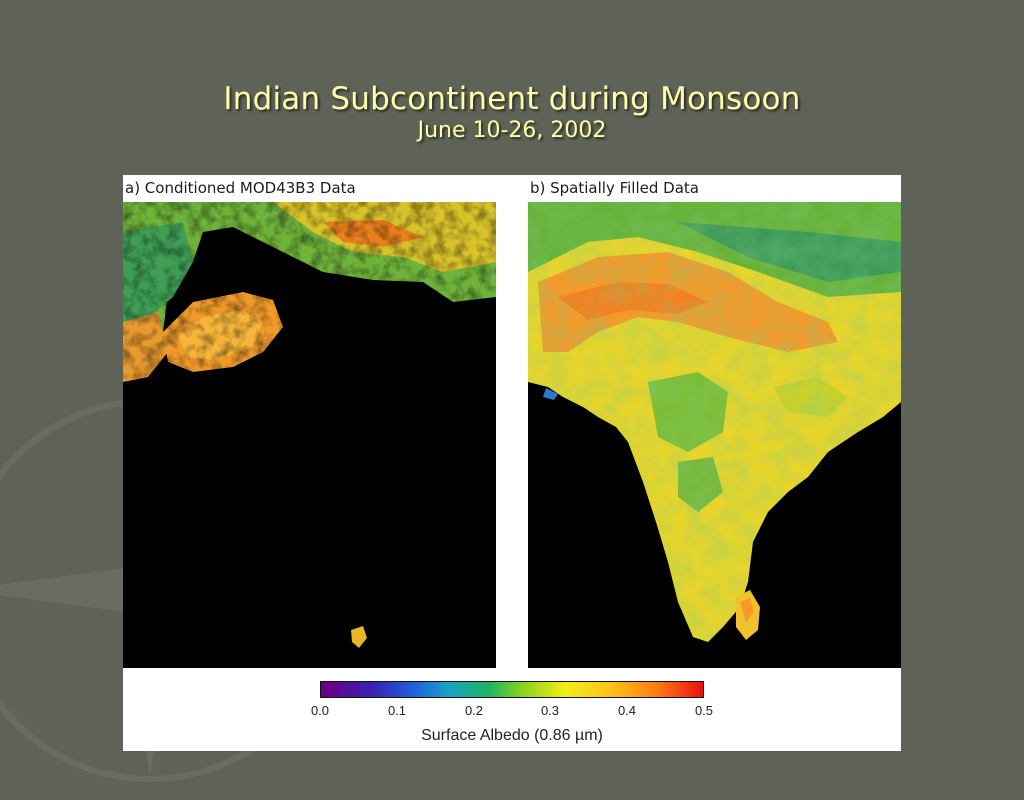 The height and width of the screenshot is (800, 1024). What do you see at coordinates (627, 710) in the screenshot?
I see `colorbar-tick-4: 0.4` at bounding box center [627, 710].